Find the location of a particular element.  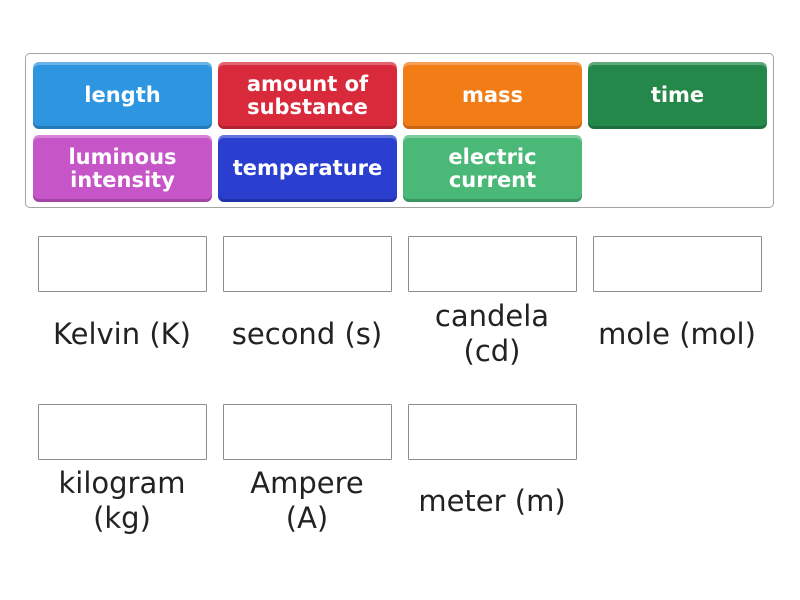

tile-electric-current: electric current is located at coordinates (492, 168).